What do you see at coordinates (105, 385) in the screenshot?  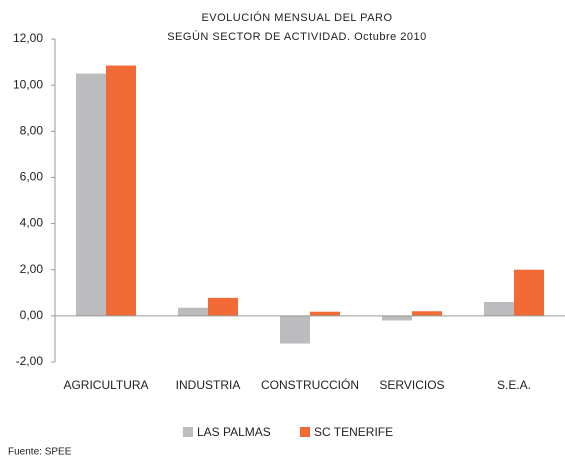 I see `x-tick-label: AGRICULTURA` at bounding box center [105, 385].